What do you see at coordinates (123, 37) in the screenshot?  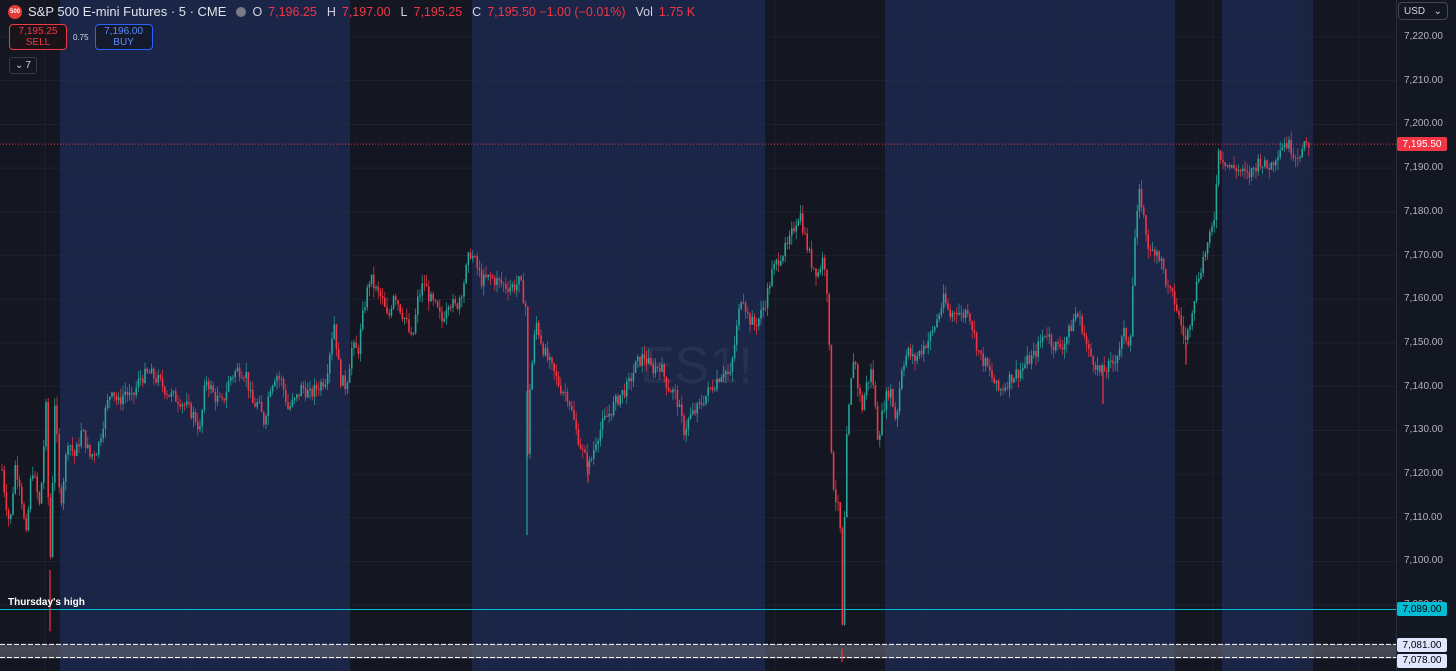 I see `buy-button: 7,196.00 BUY` at bounding box center [123, 37].